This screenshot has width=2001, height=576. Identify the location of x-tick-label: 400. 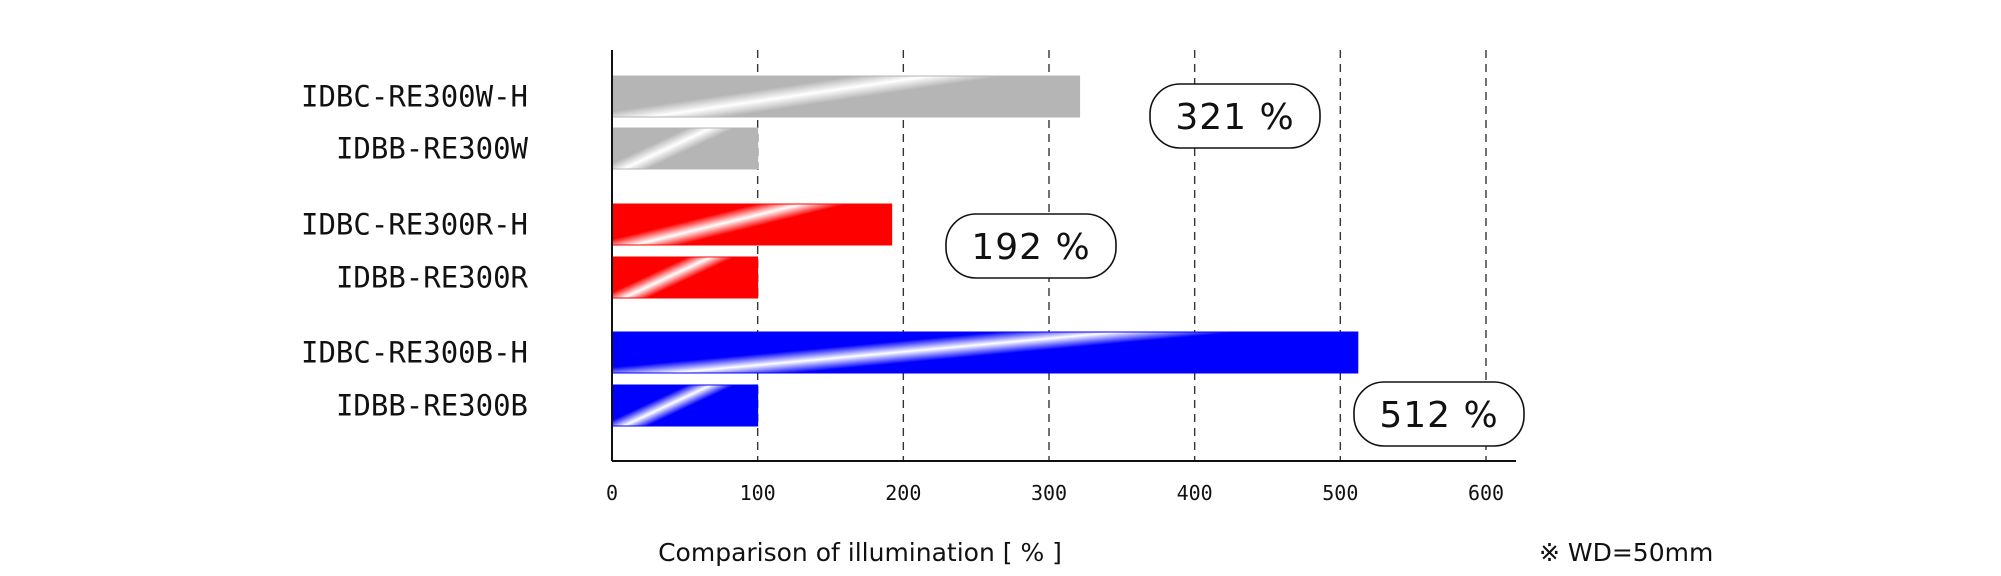
(1195, 493).